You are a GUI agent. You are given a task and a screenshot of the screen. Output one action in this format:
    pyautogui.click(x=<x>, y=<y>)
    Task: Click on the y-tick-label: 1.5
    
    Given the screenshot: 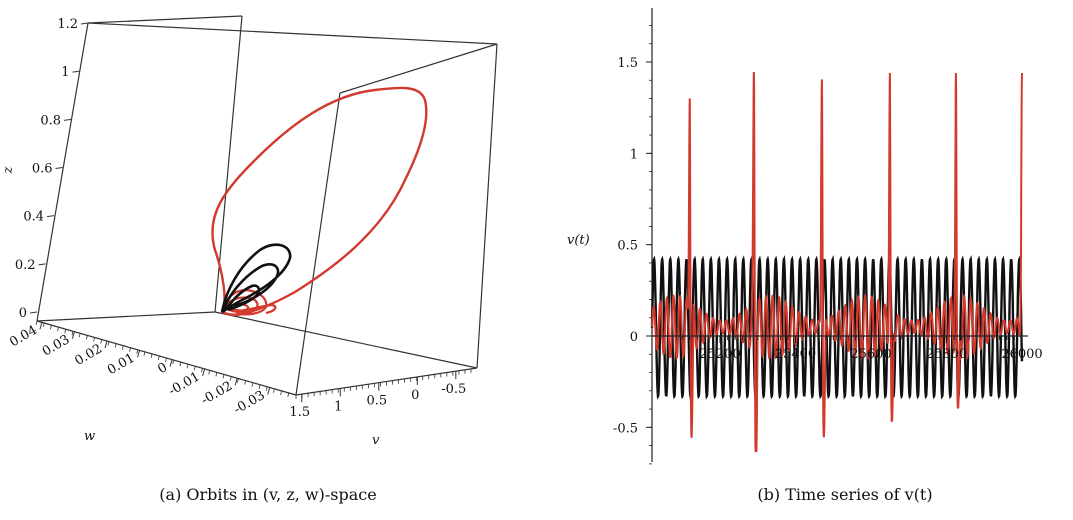 What is the action you would take?
    pyautogui.click(x=627, y=63)
    